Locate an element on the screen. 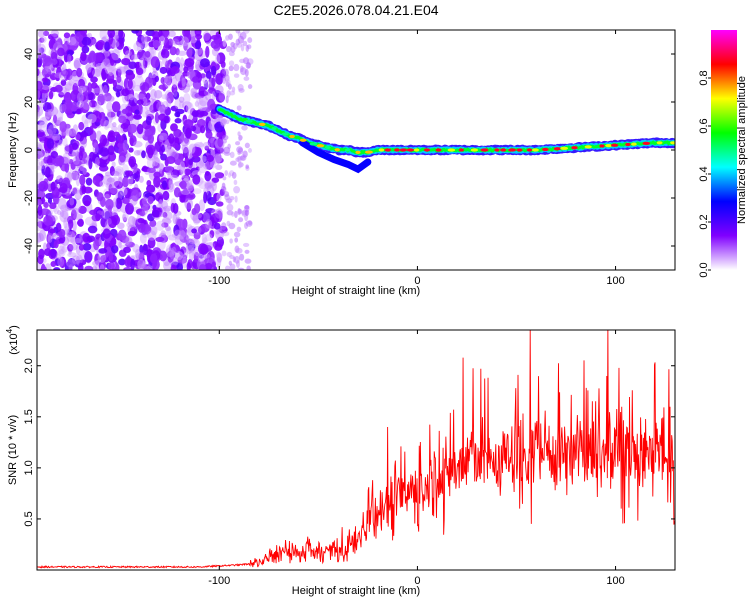 The height and width of the screenshot is (600, 750). snr-y-tick-label: 1.0 is located at coordinates (29, 467).